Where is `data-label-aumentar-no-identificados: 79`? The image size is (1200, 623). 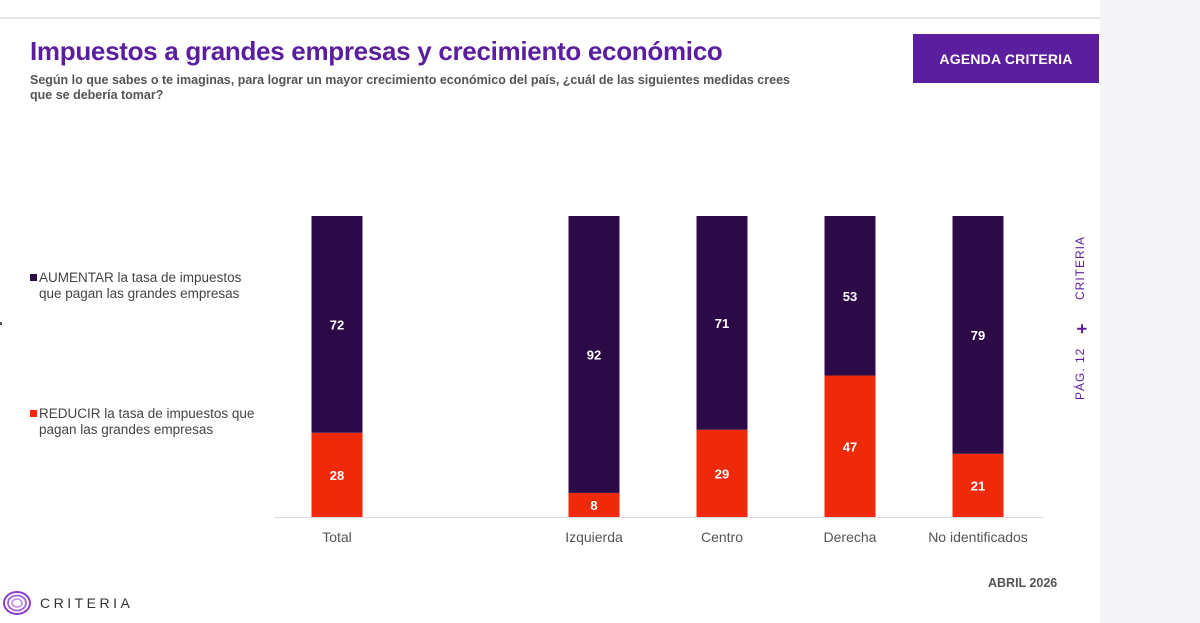 data-label-aumentar-no-identificados: 79 is located at coordinates (978, 335).